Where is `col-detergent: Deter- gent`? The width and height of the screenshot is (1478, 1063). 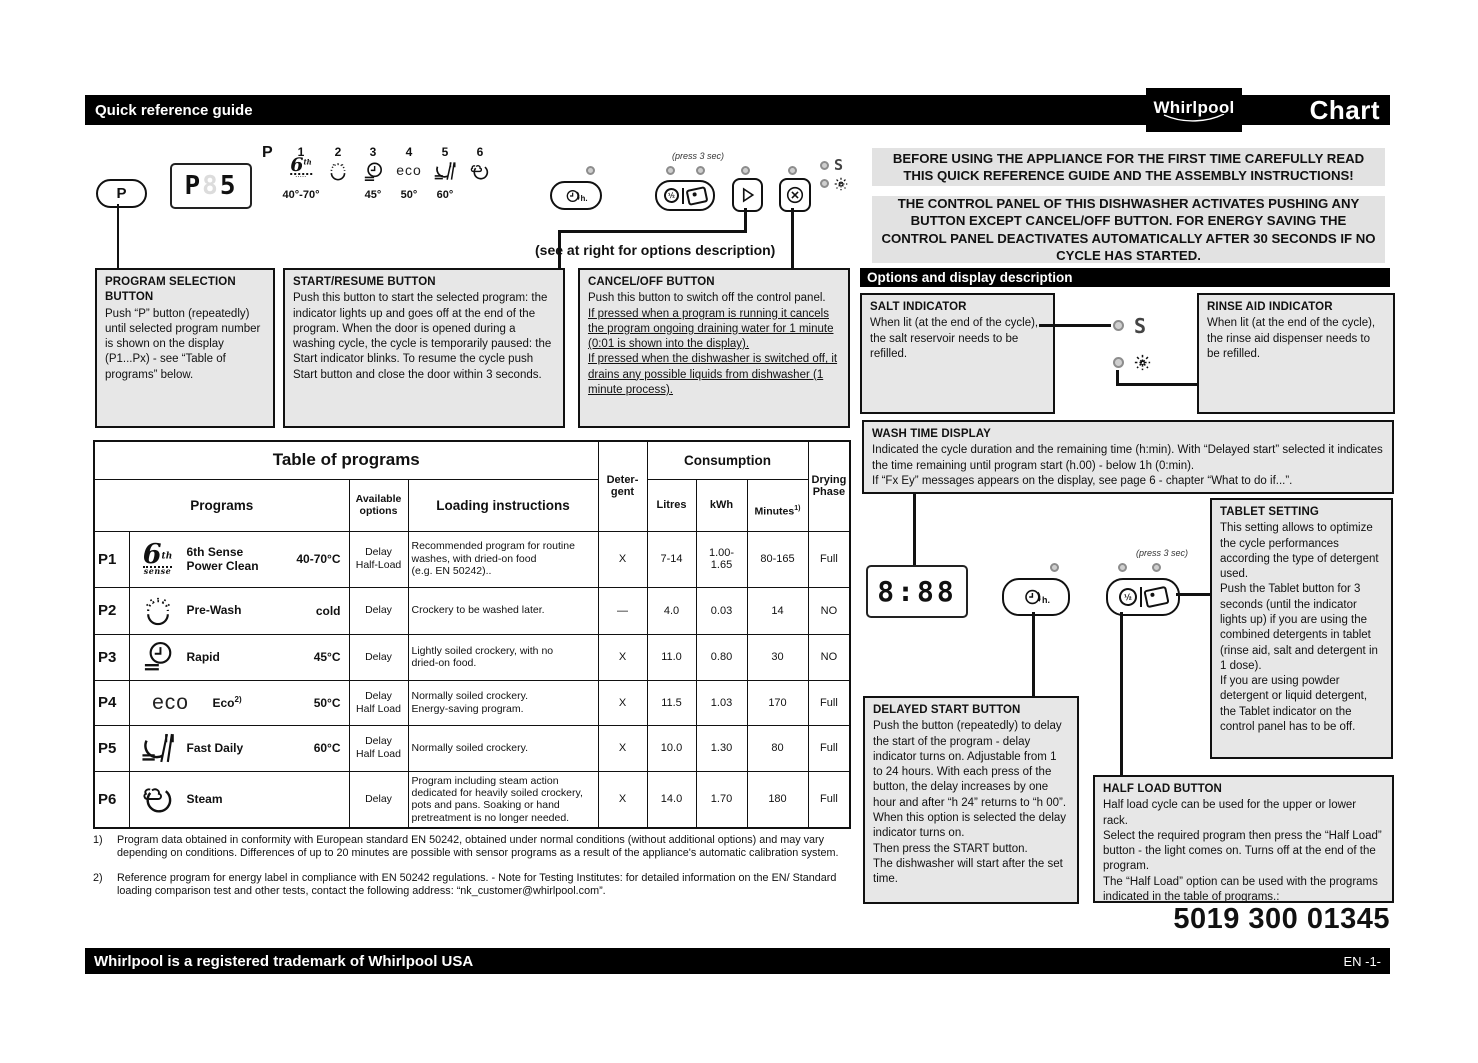 col-detergent: Deter- gent is located at coordinates (622, 486).